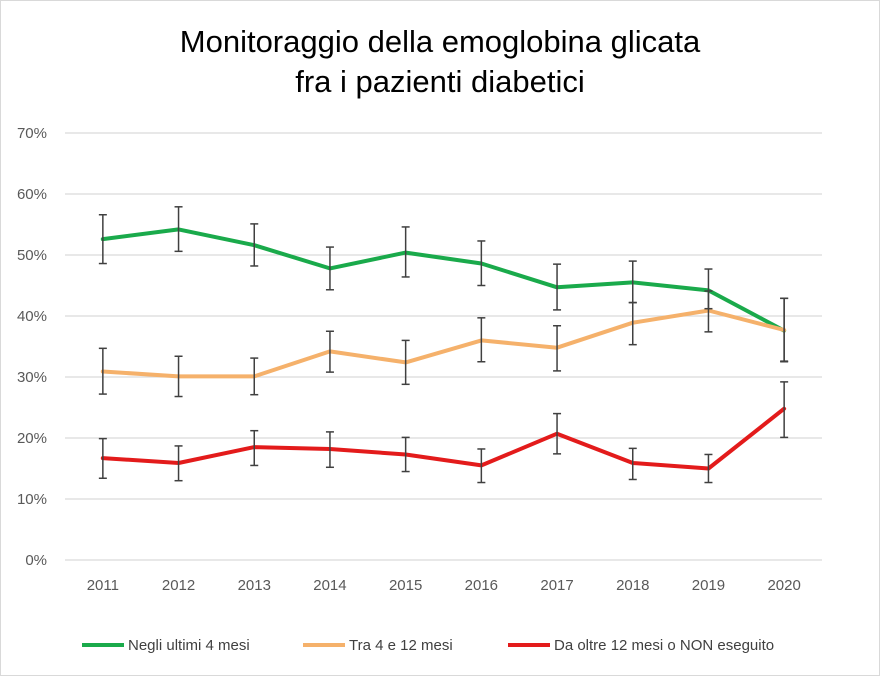 The width and height of the screenshot is (880, 676). Describe the element at coordinates (440, 81) in the screenshot. I see `chart-subtitle: fra i pazienti diabetici` at that location.